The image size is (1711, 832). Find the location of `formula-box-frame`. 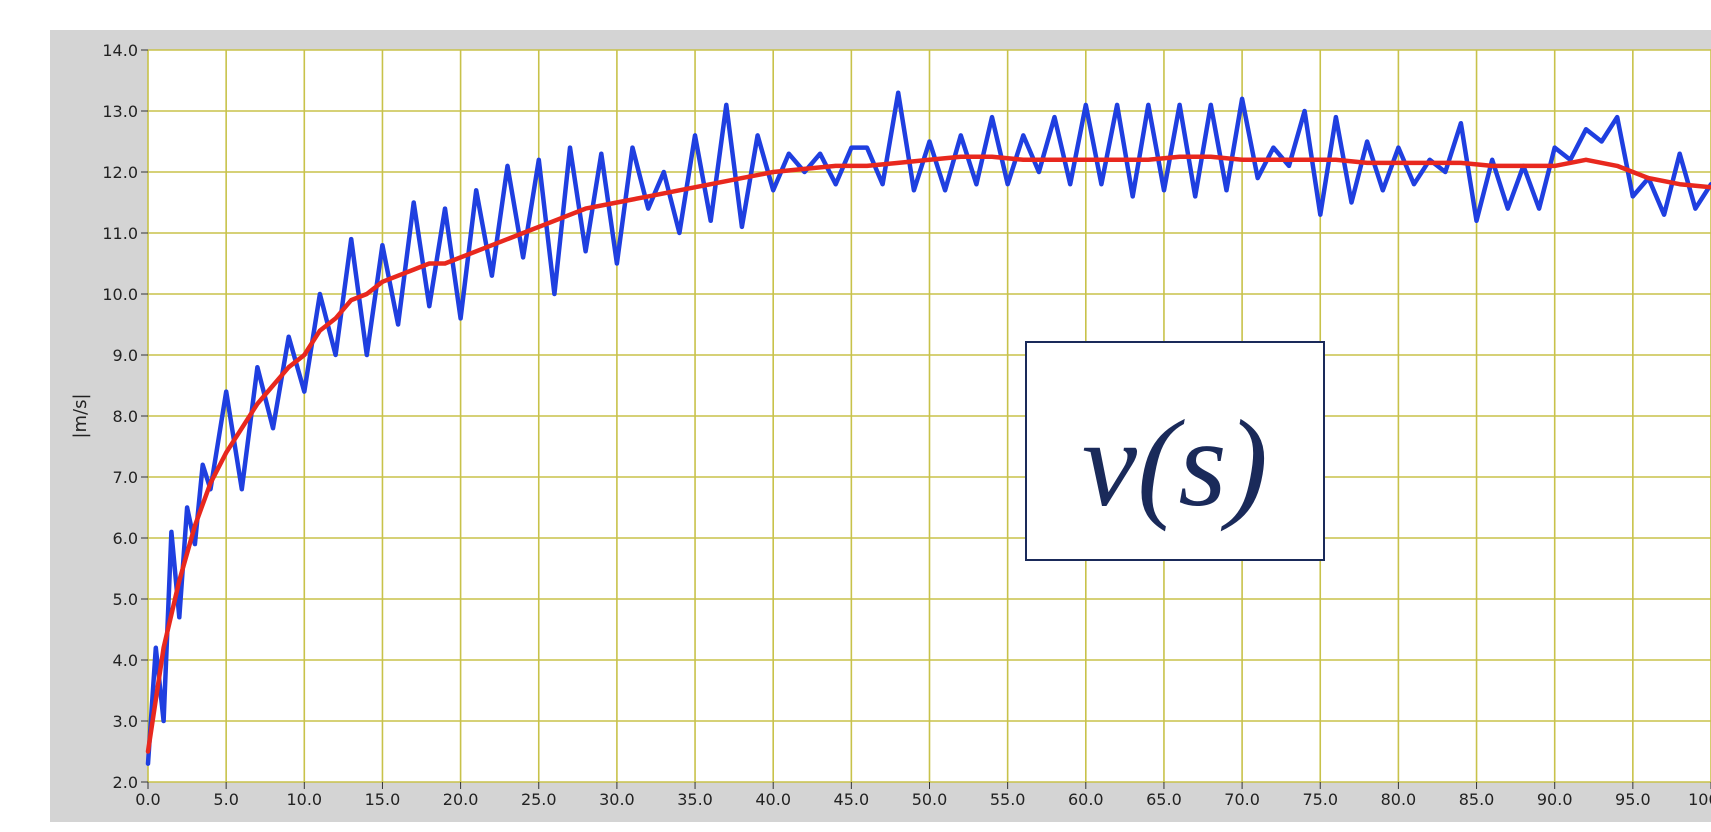

formula-box-frame is located at coordinates (1175, 451).